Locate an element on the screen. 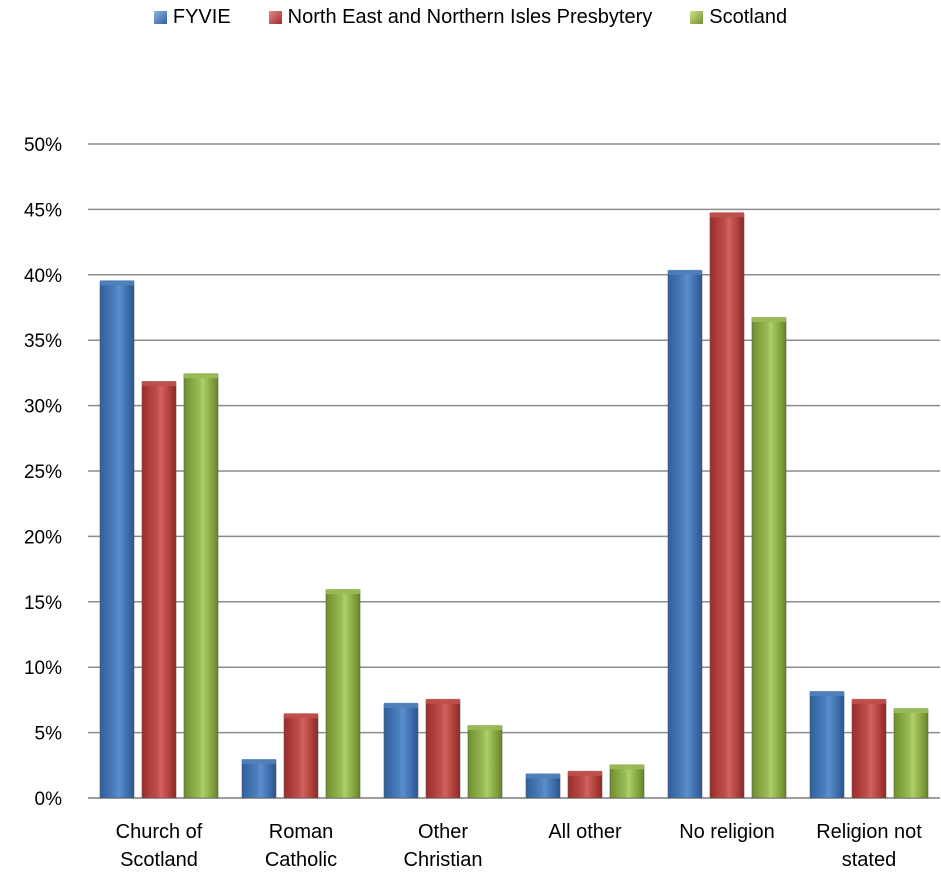 This screenshot has height=873, width=941. x-tick-label: Religion not stated is located at coordinates (869, 846).